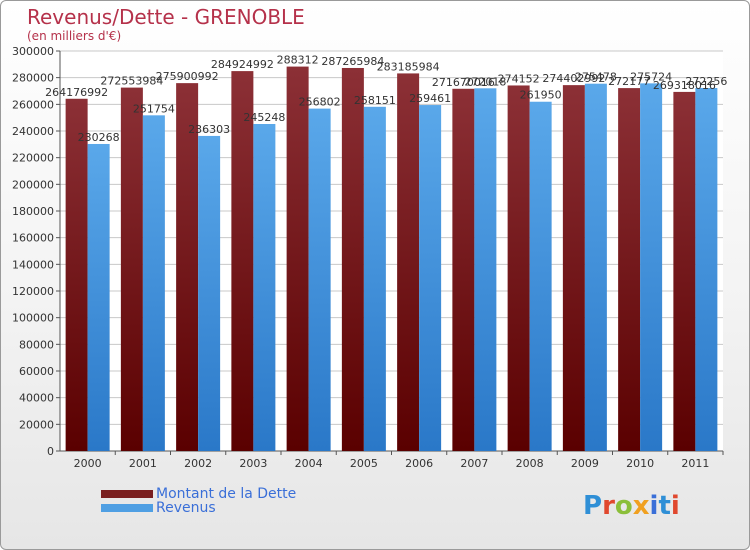 Image resolution: width=750 pixels, height=550 pixels. I want to click on chart-title: Revenus/Dette - GRENOBLE, so click(166, 17).